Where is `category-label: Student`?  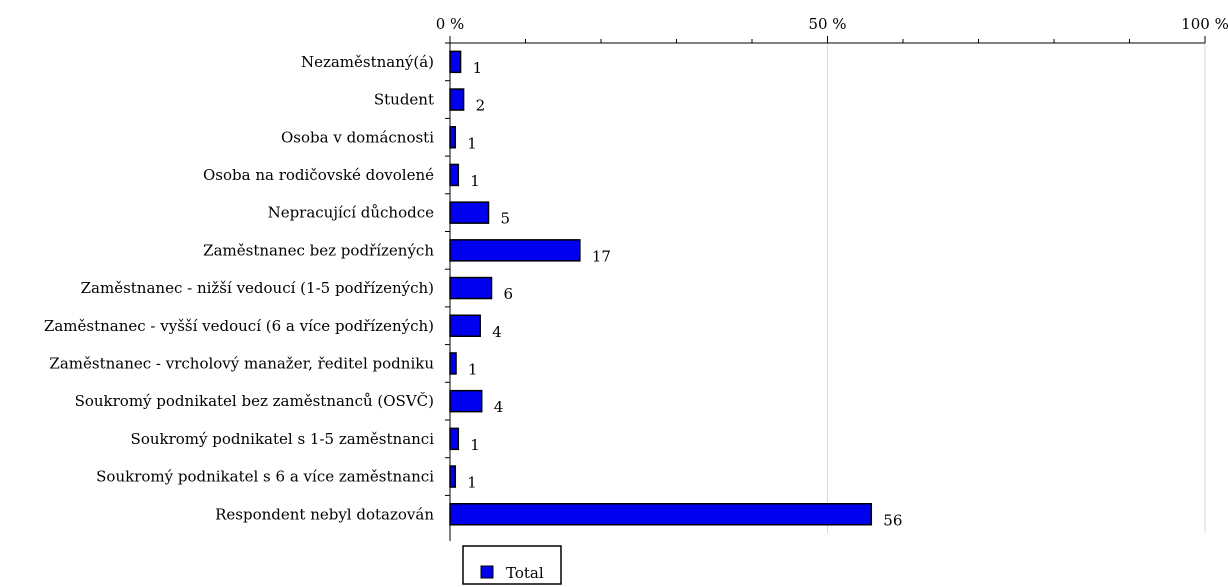 category-label: Student is located at coordinates (404, 100).